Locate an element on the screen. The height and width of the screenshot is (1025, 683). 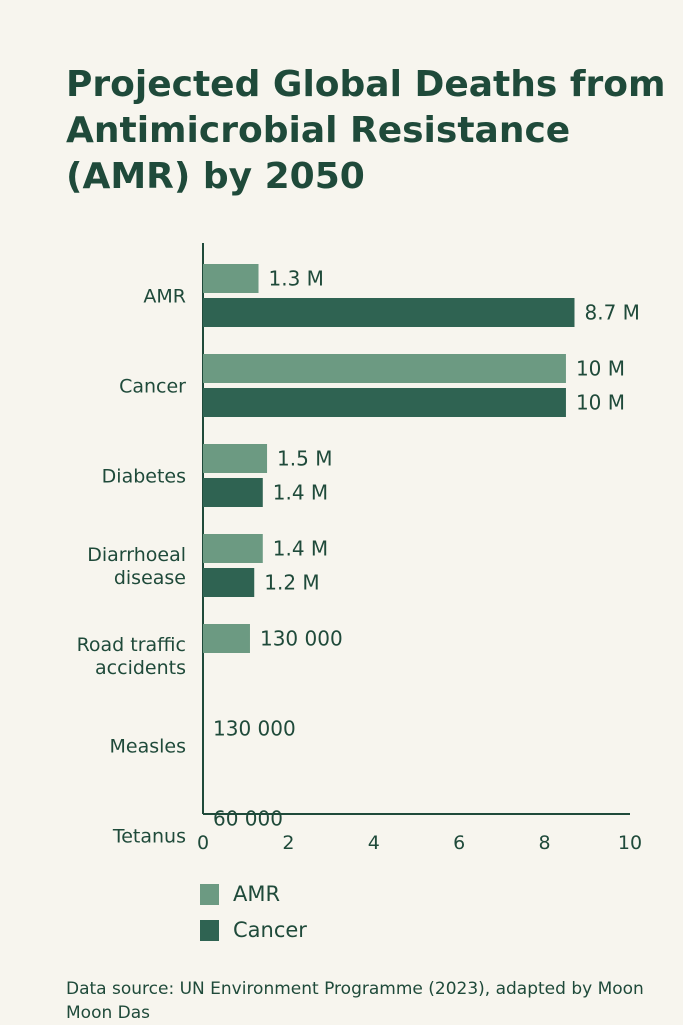
x-tick-label: 10 is located at coordinates (630, 843).